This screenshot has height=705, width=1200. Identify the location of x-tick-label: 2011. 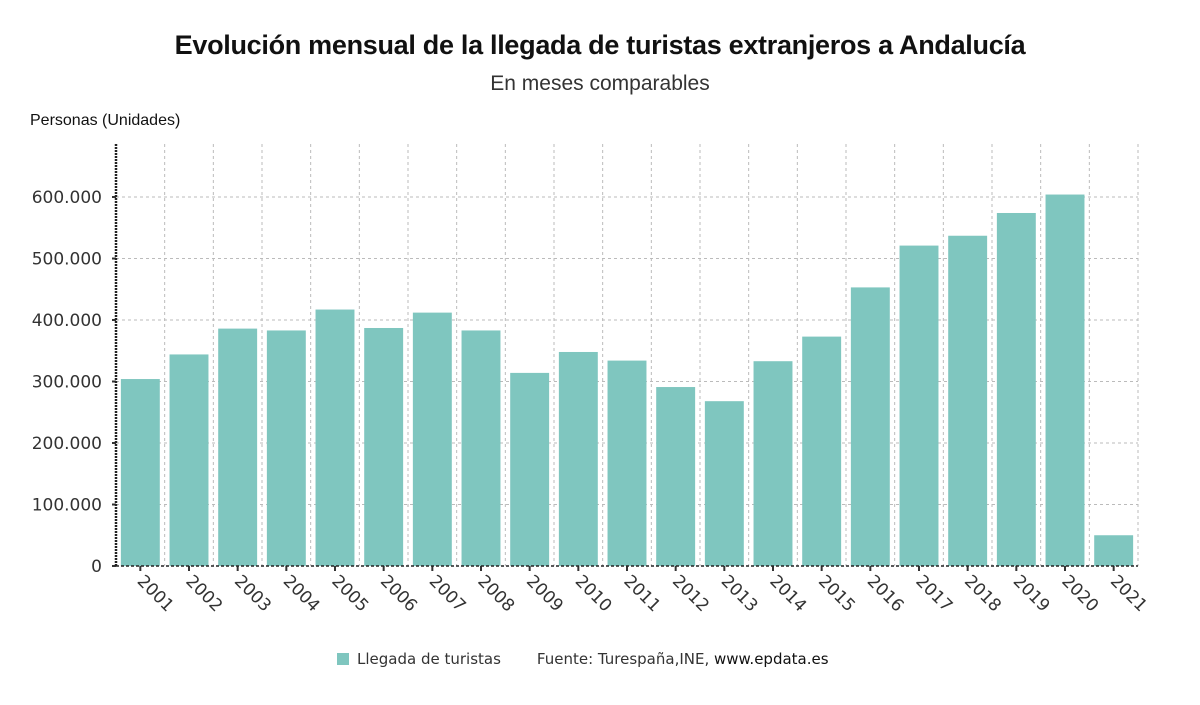
(641, 593).